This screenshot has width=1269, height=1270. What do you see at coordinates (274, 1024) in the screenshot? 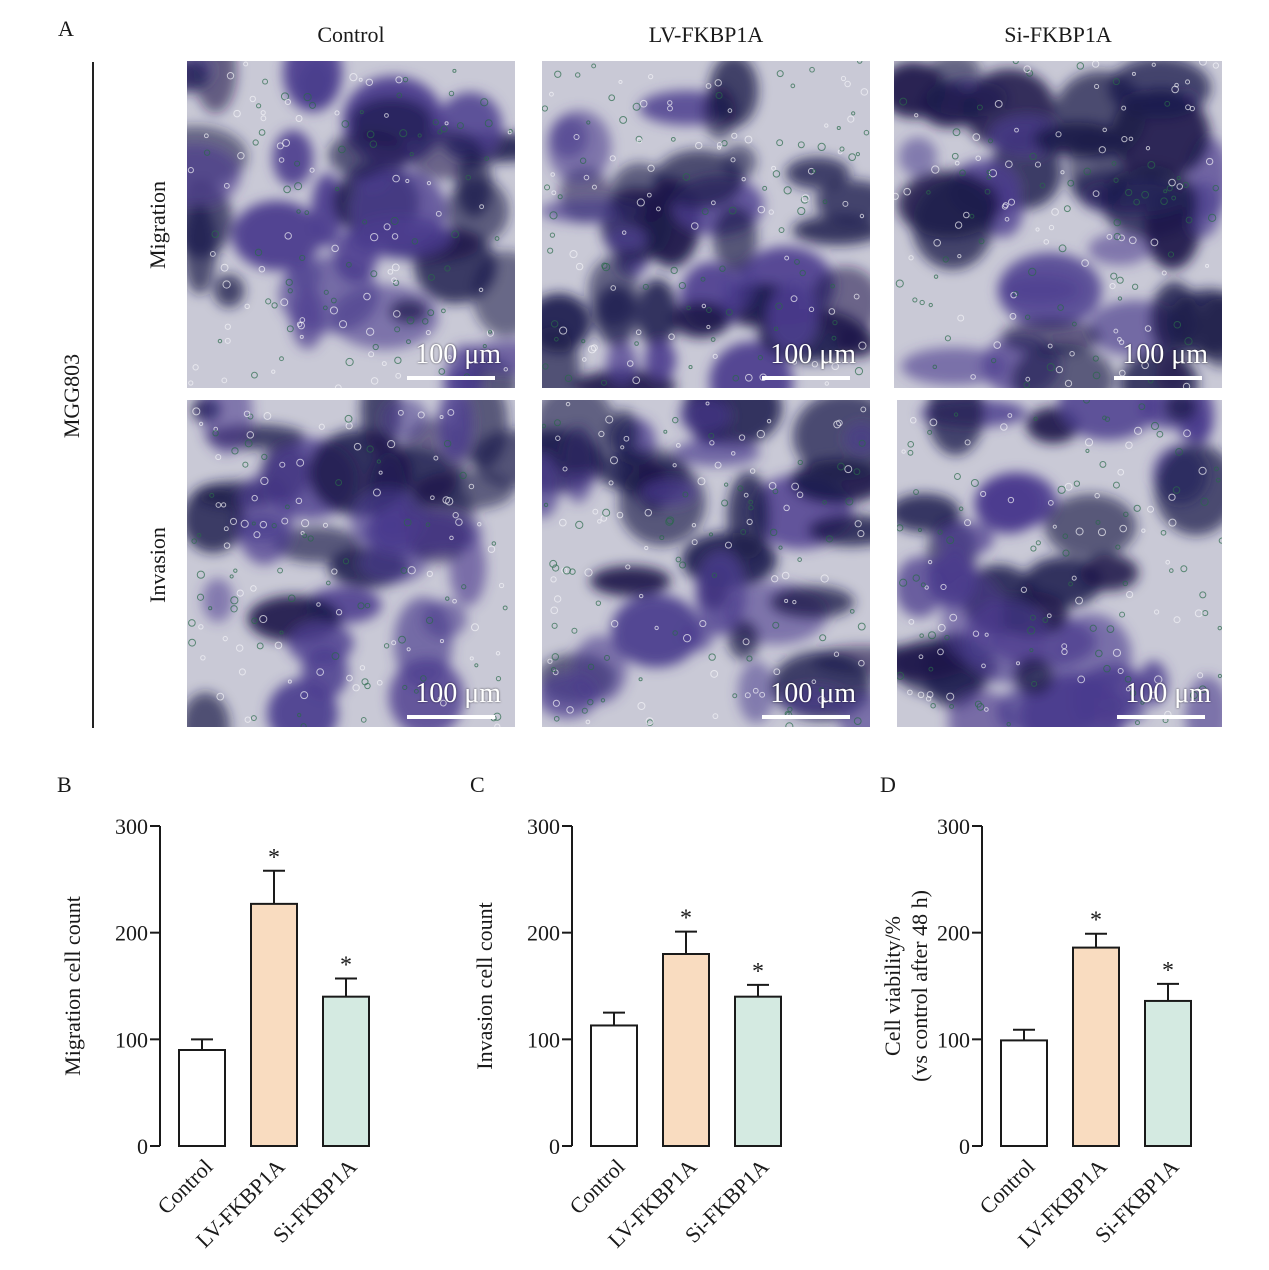
I see `bar-lv-fkbp1a` at bounding box center [274, 1024].